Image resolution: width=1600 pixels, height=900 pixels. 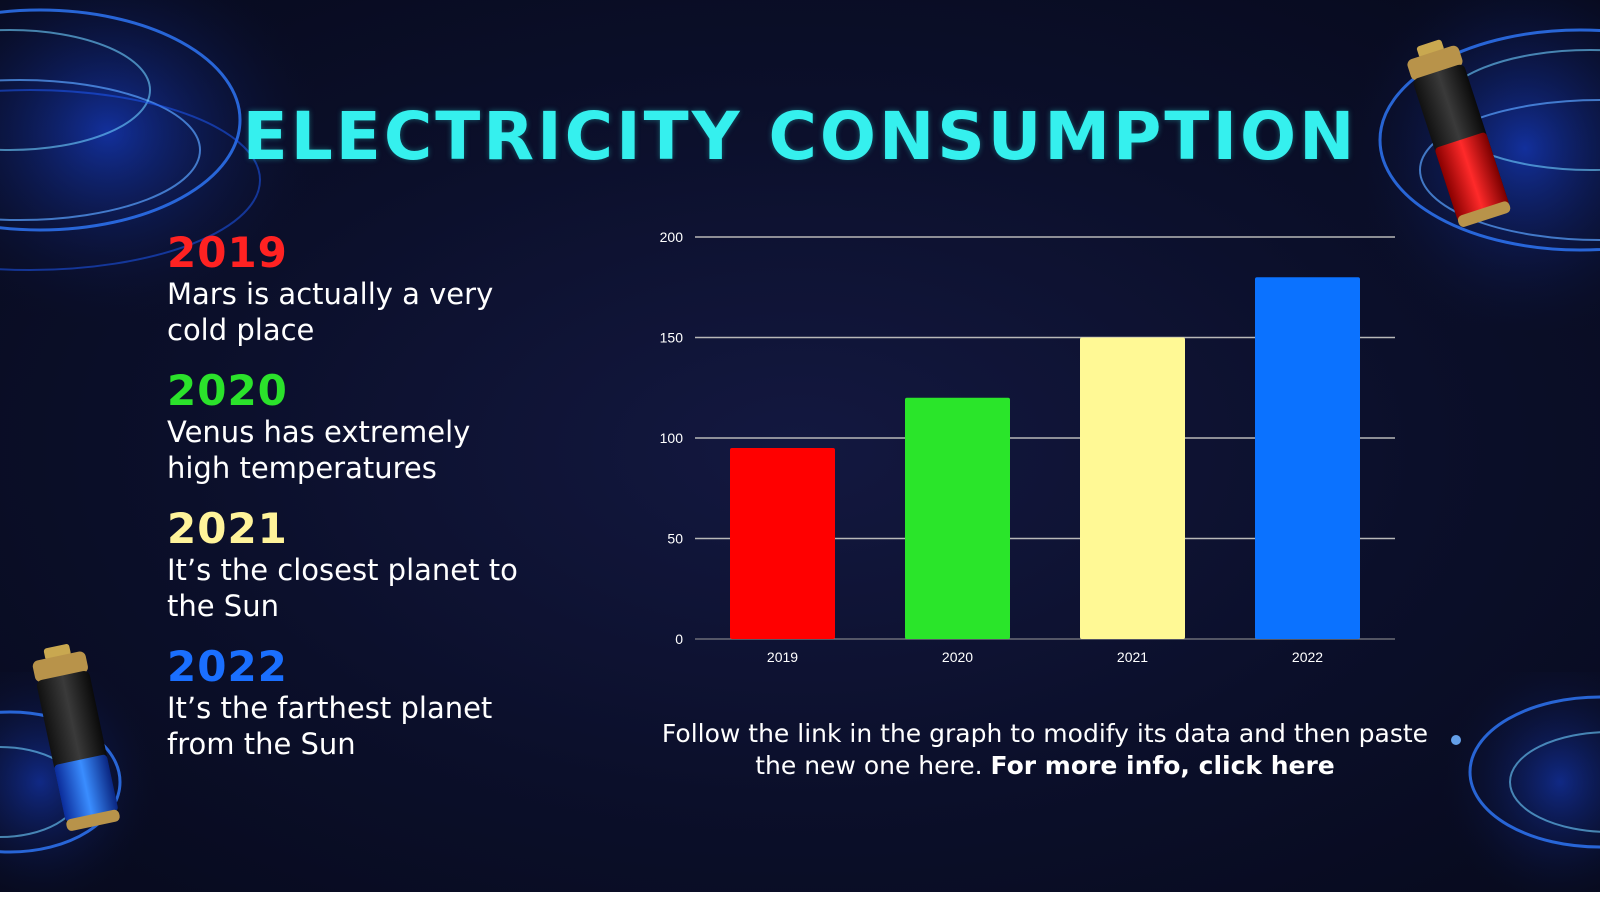 What do you see at coordinates (957, 657) in the screenshot?
I see `x-tick-label: 2020` at bounding box center [957, 657].